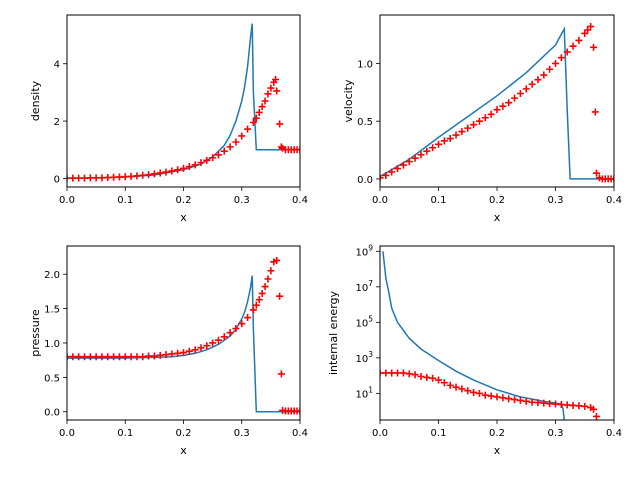 This screenshot has width=640, height=480. Describe the element at coordinates (35, 100) in the screenshot. I see `y-axis-label: density` at that location.